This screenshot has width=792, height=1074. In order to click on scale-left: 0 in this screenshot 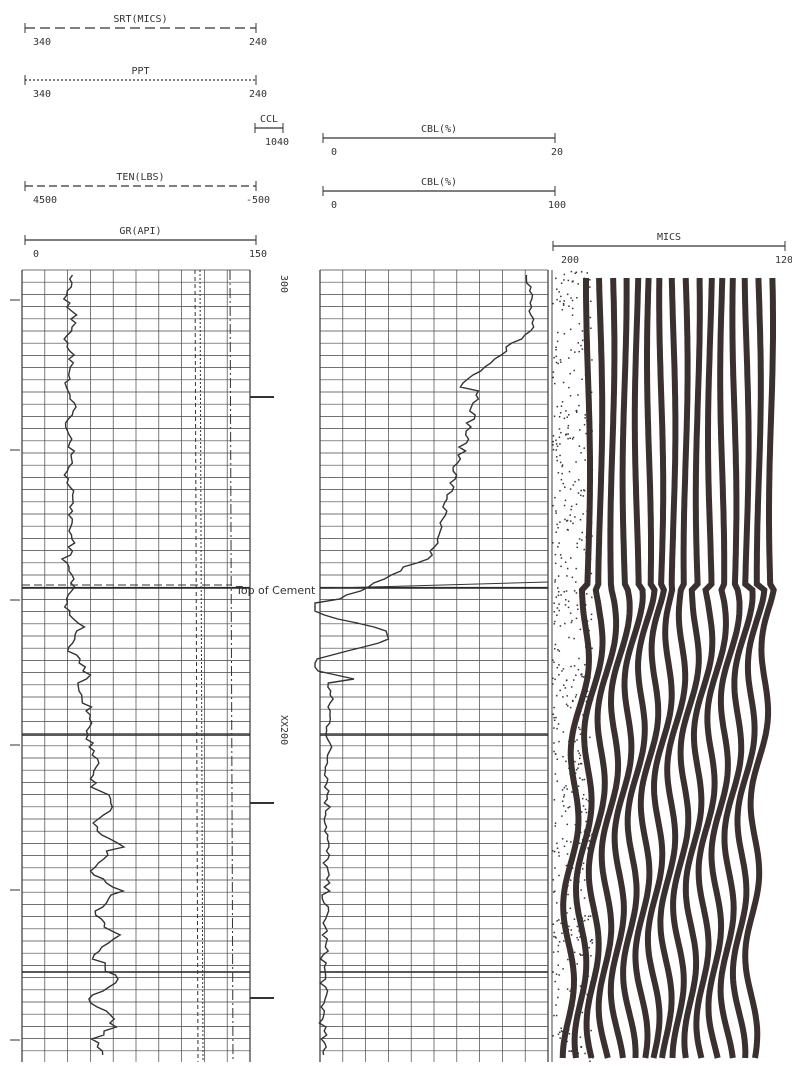, I will do `click(334, 152)`.